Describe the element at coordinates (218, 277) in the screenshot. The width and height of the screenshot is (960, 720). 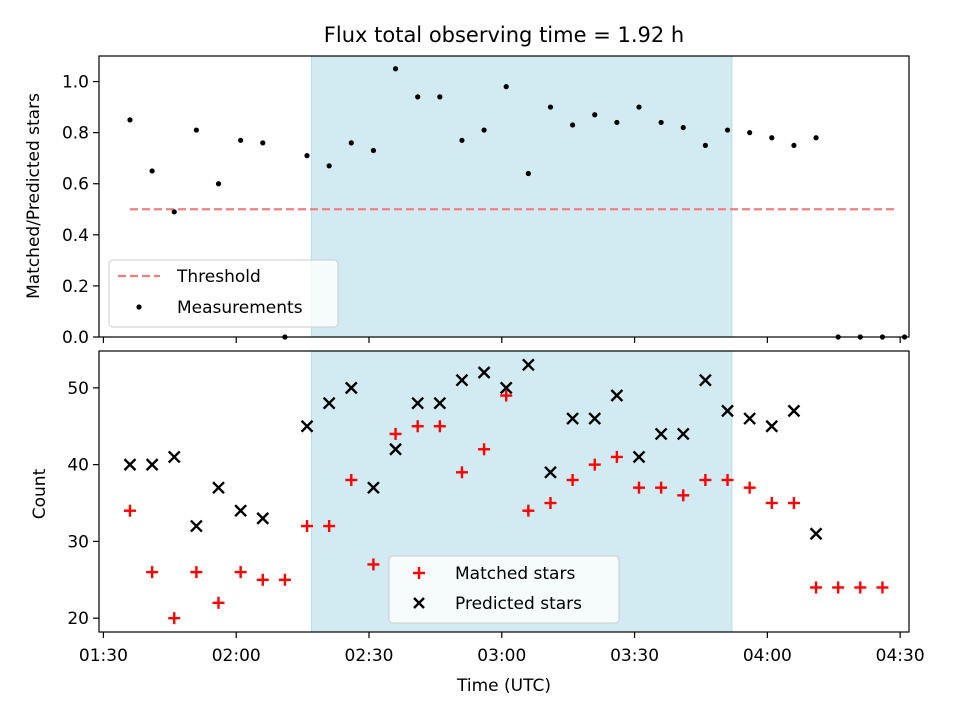
I see `legend-threshold-label: Threshold` at that location.